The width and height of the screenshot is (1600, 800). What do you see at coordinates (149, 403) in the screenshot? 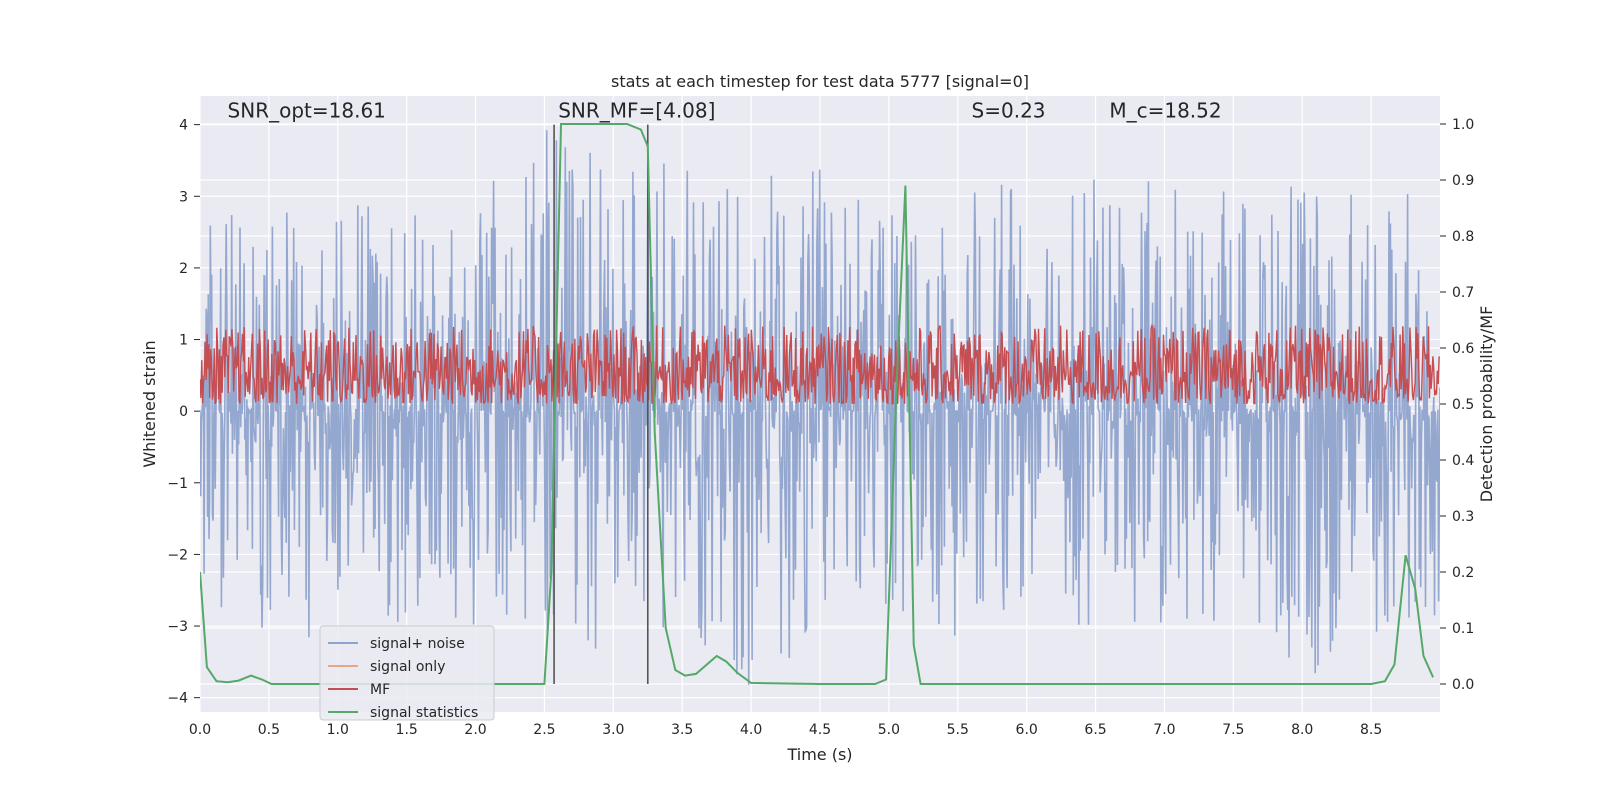
I see `left-y-axis-label: Whitened strain` at bounding box center [149, 403].